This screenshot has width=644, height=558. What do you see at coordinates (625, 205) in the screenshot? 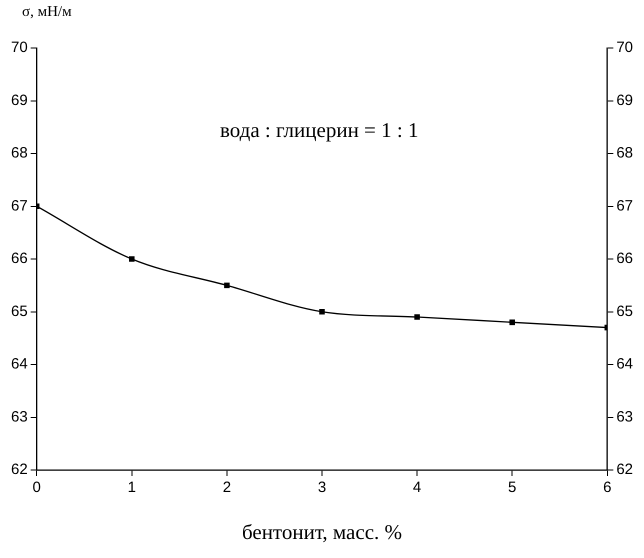
I see `y2-tick-label: 67` at bounding box center [625, 205].